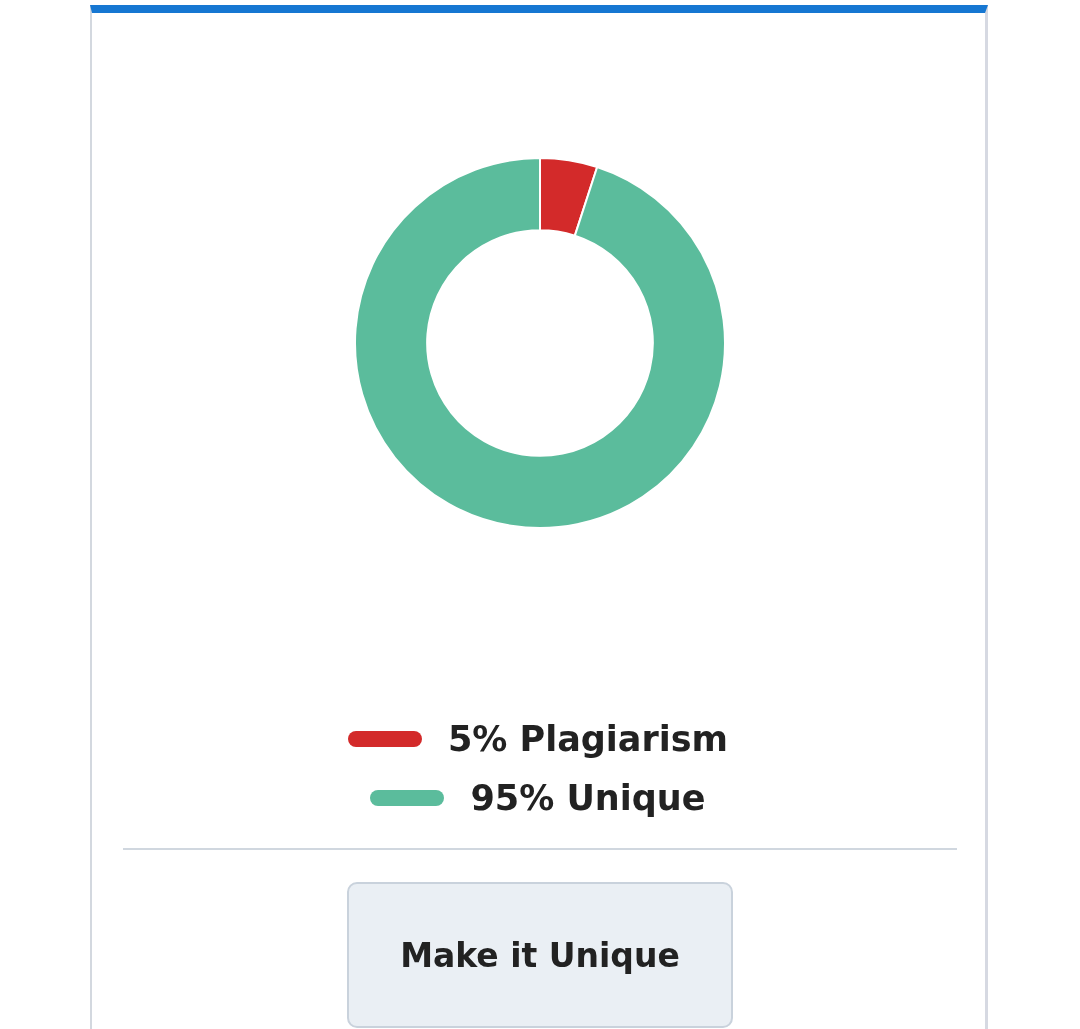 The image size is (1080, 1029). What do you see at coordinates (588, 738) in the screenshot?
I see `legend-label: 5% Plagiarism` at bounding box center [588, 738].